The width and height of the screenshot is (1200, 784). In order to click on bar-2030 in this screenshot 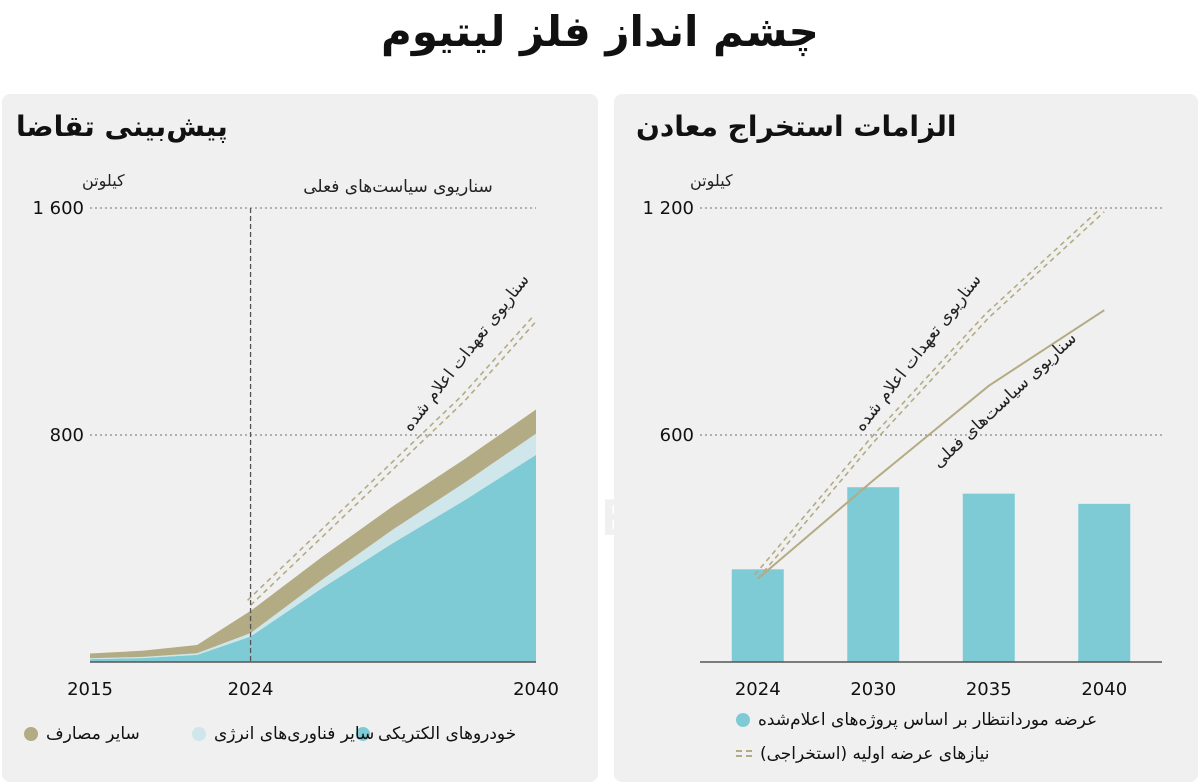, I will do `click(873, 574)`.